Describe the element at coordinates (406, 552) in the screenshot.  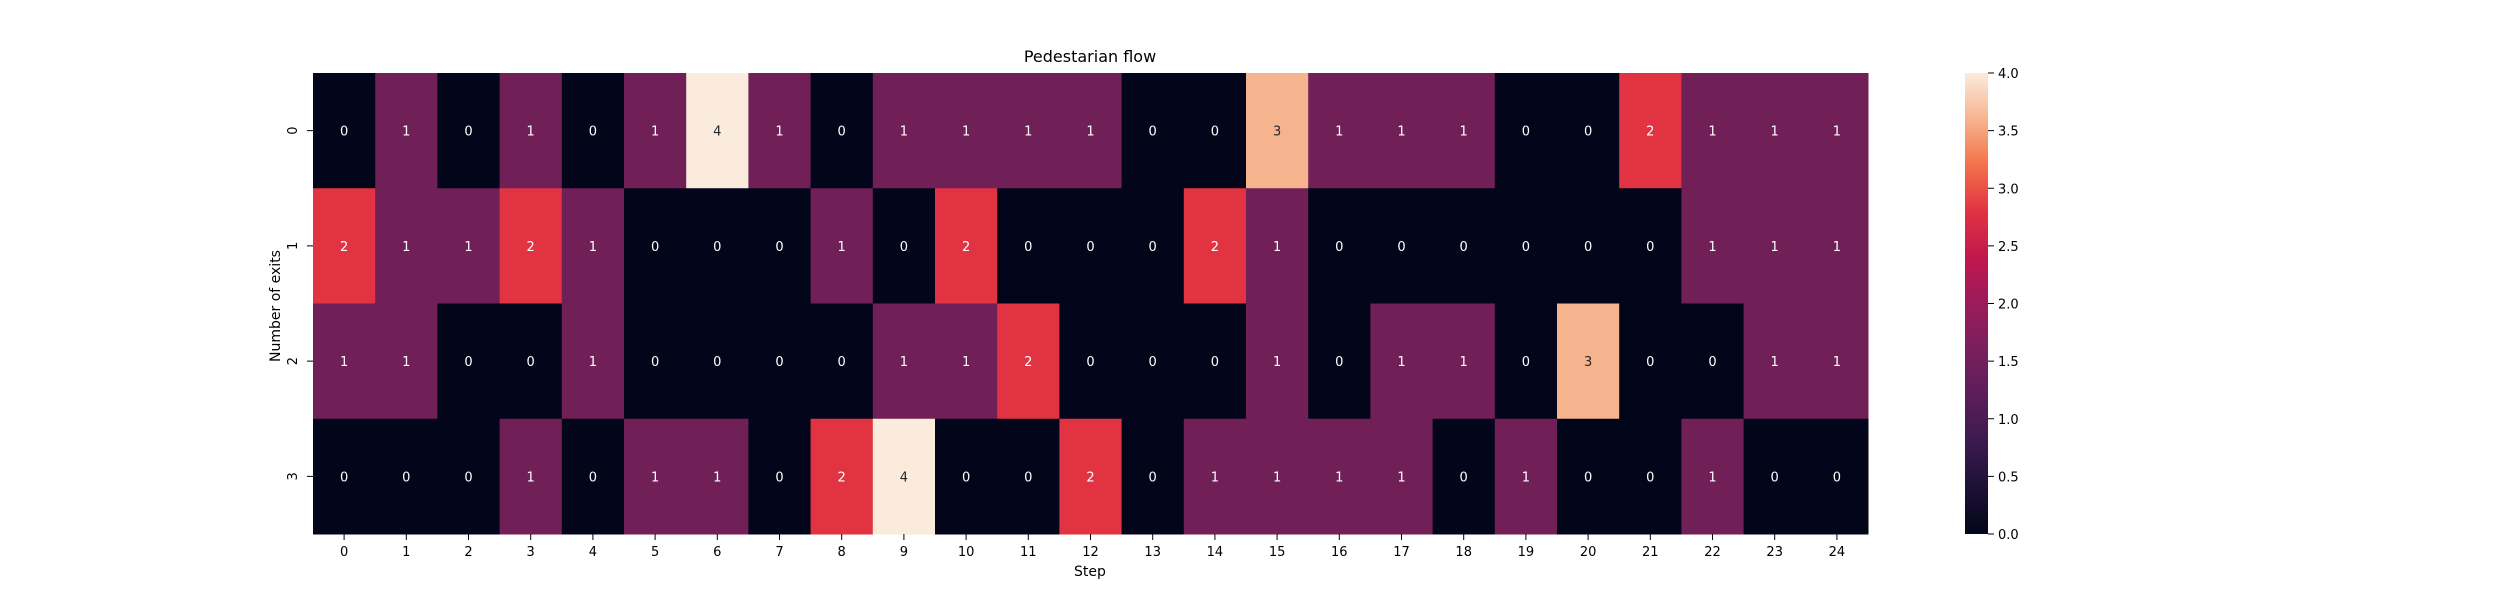
I see `x-tick-label: 1` at that location.